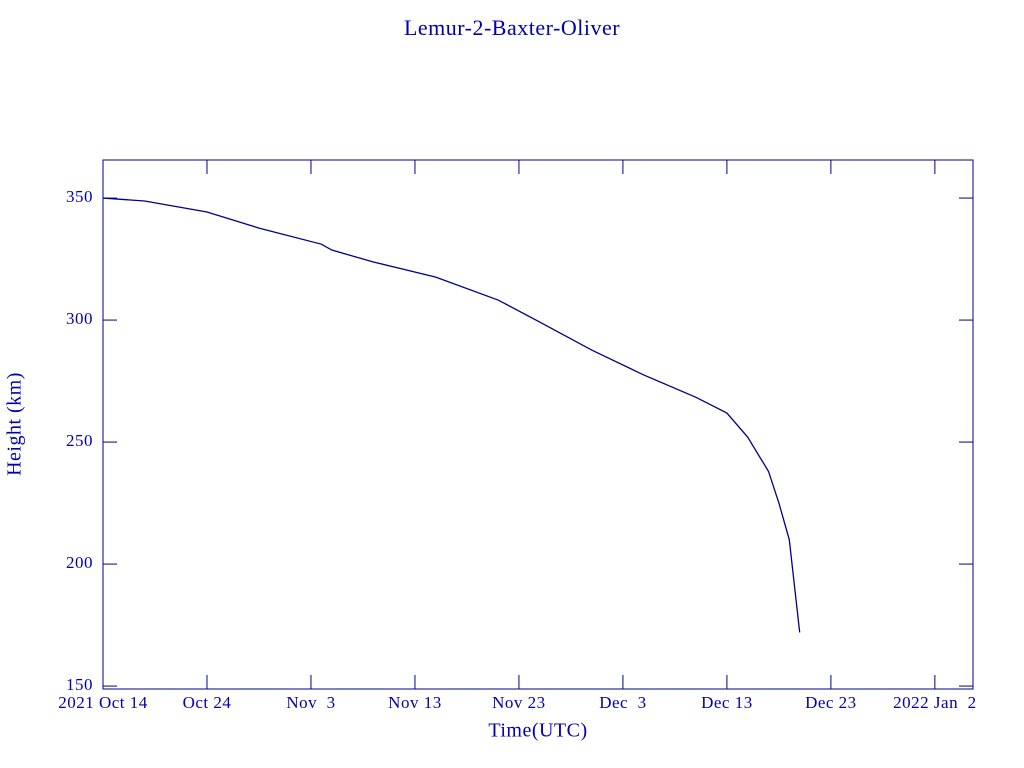 The image size is (1024, 768). I want to click on y-tick-label: 300, so click(79, 318).